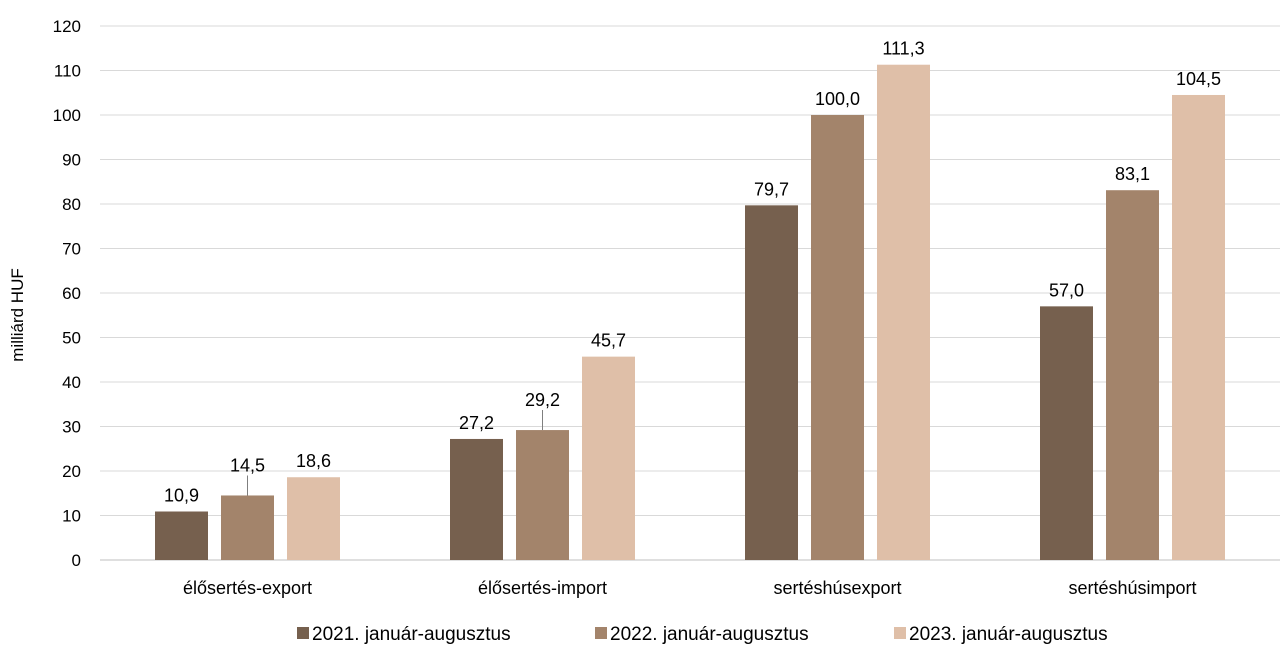 Image resolution: width=1283 pixels, height=655 pixels. I want to click on data-label: 14,5, so click(247, 465).